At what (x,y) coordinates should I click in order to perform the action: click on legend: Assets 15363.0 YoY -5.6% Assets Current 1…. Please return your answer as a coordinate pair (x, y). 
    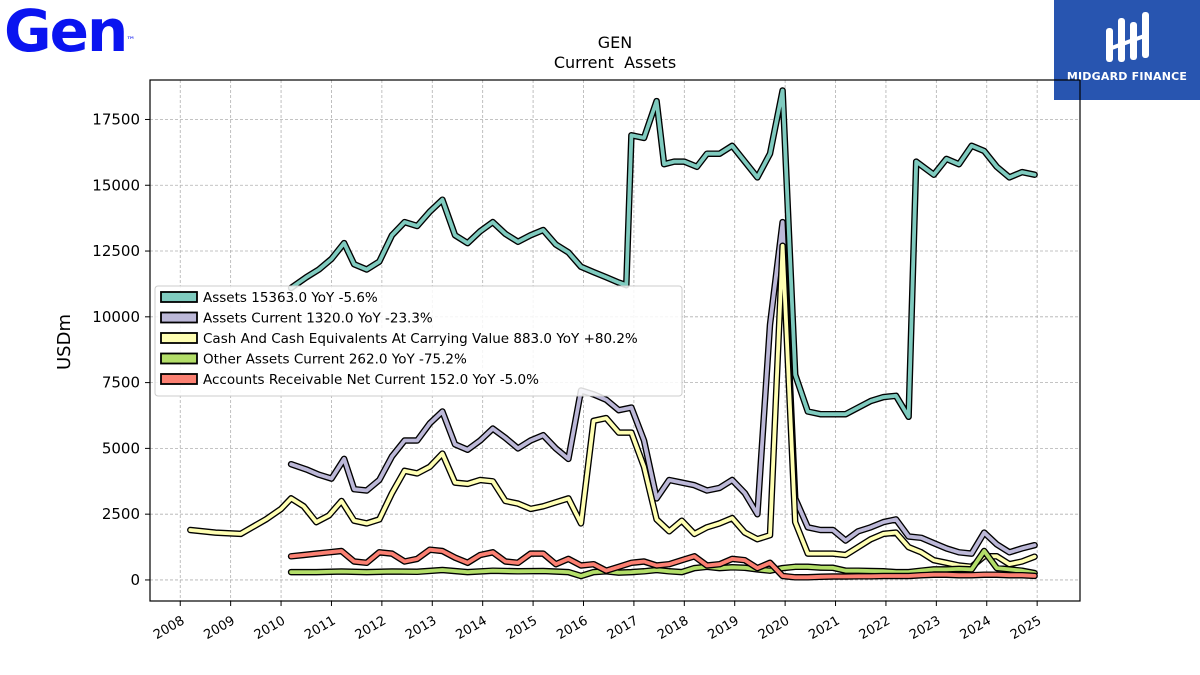
    Looking at the image, I should click on (418, 341).